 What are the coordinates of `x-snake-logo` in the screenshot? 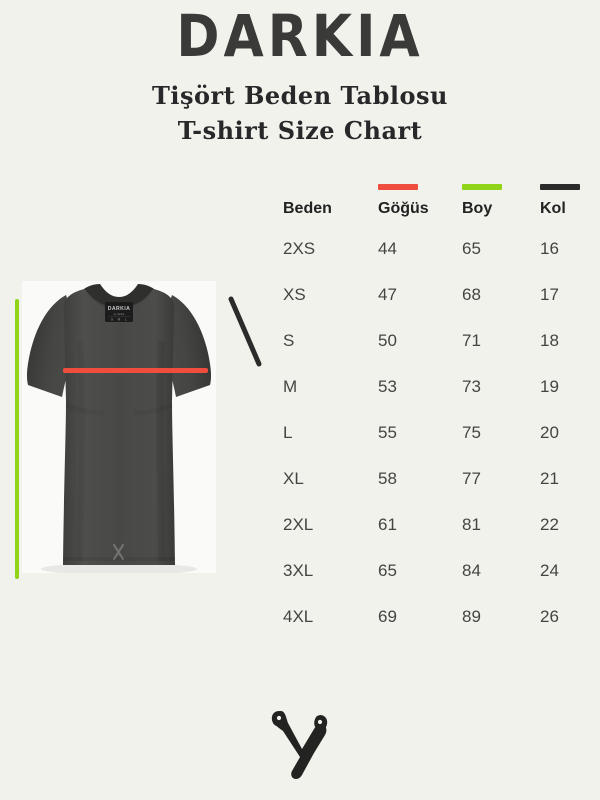 It's located at (299, 745).